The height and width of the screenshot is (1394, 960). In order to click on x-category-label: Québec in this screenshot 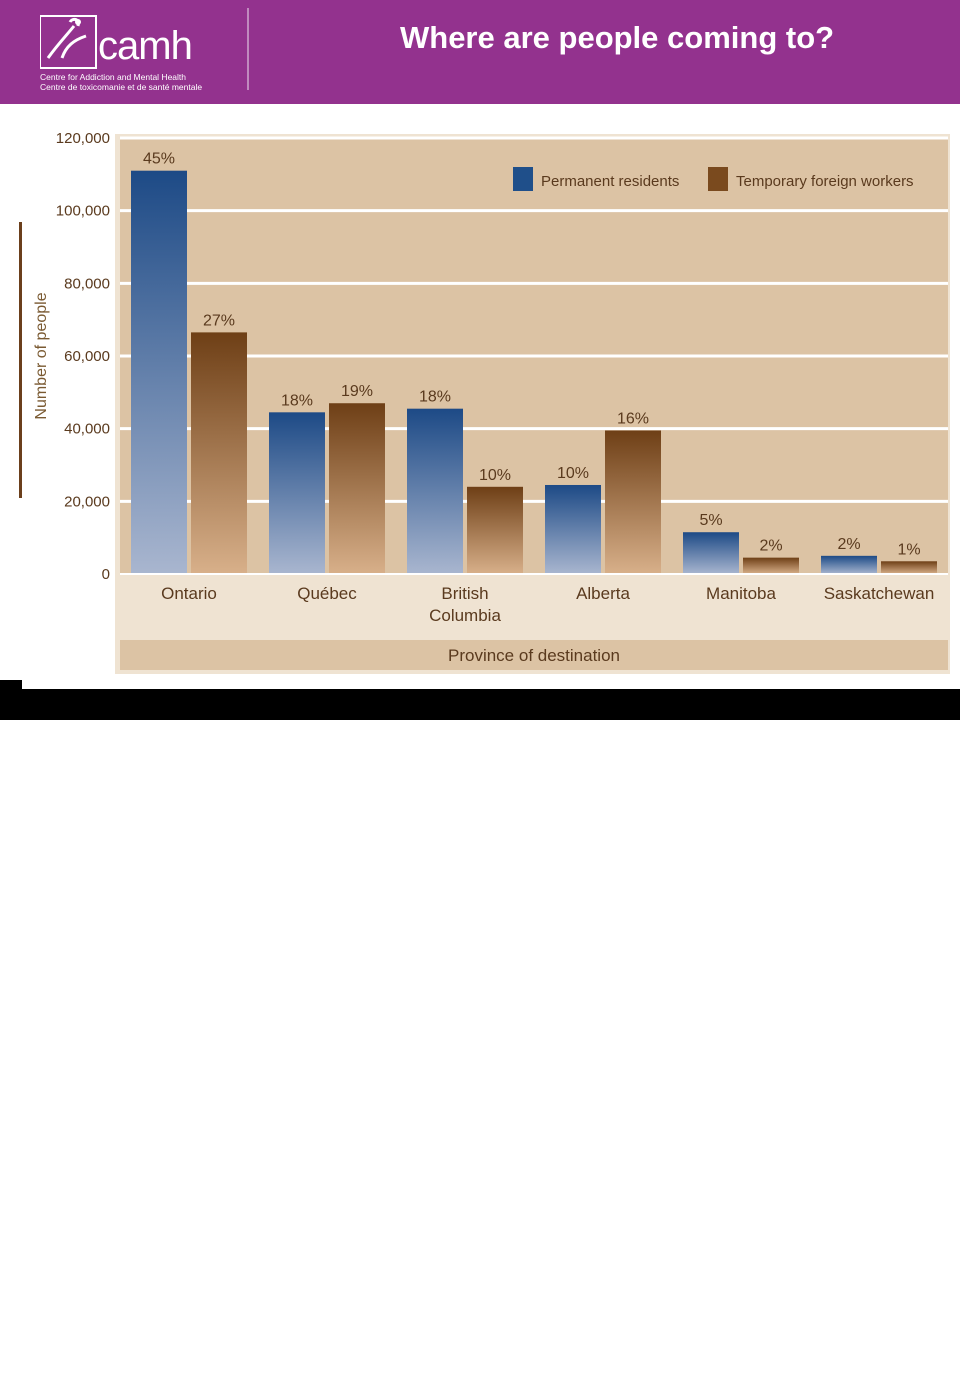, I will do `click(327, 593)`.